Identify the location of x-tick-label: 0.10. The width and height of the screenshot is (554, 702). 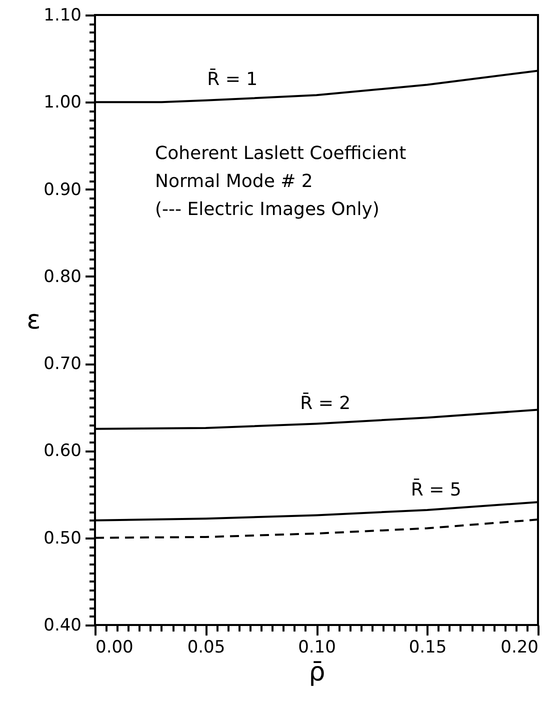
(317, 648).